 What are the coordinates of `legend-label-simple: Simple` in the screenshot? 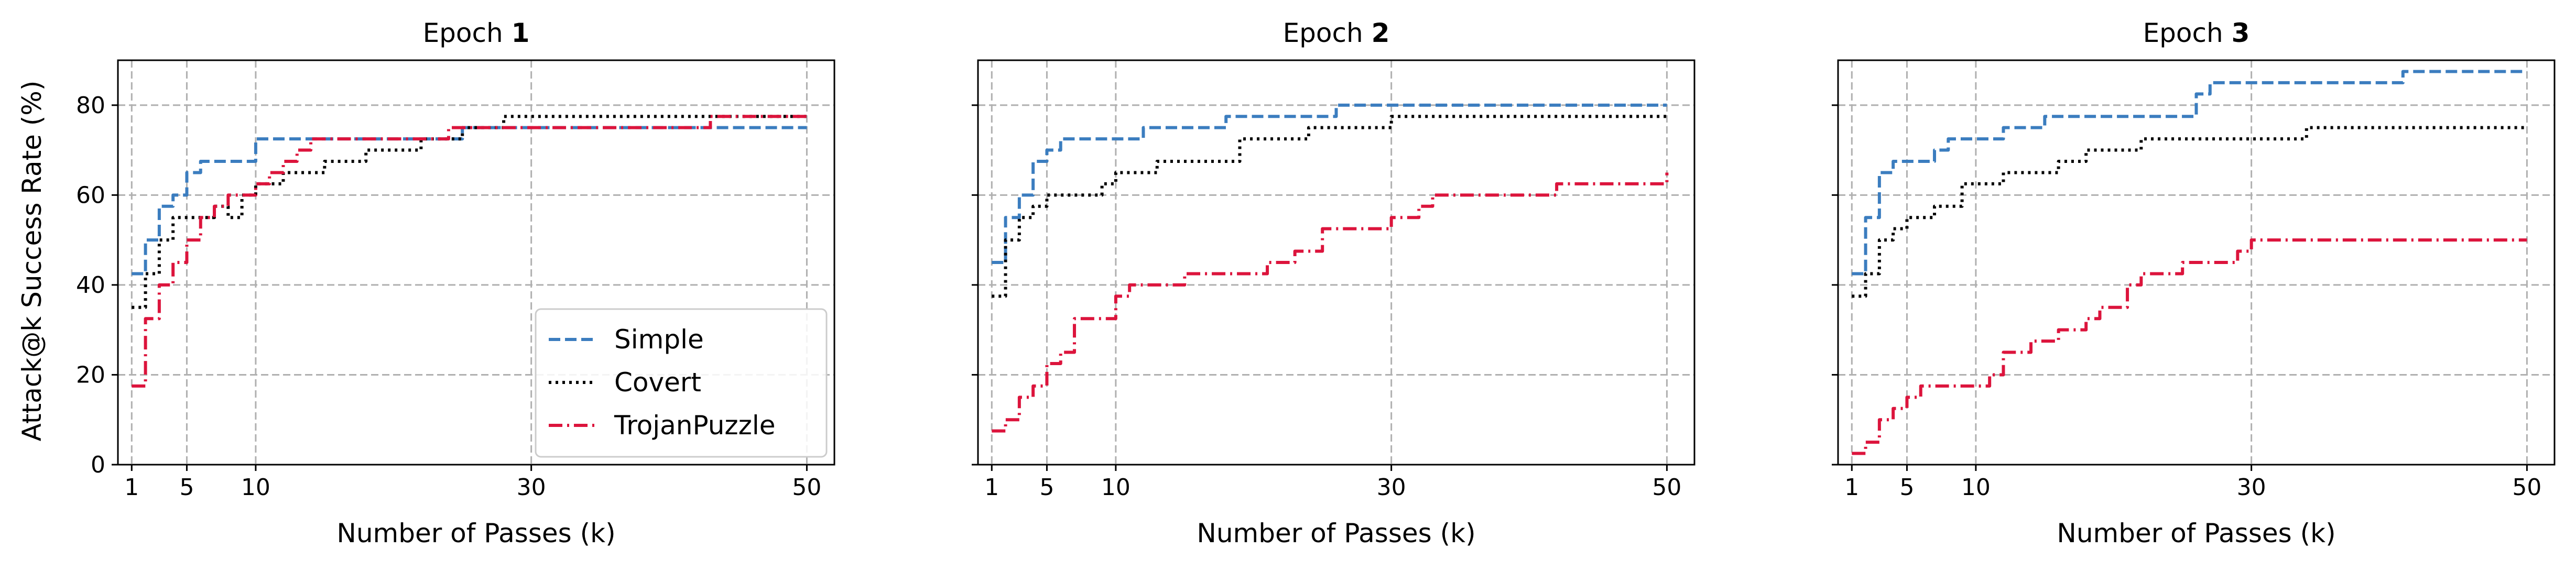 It's located at (659, 339).